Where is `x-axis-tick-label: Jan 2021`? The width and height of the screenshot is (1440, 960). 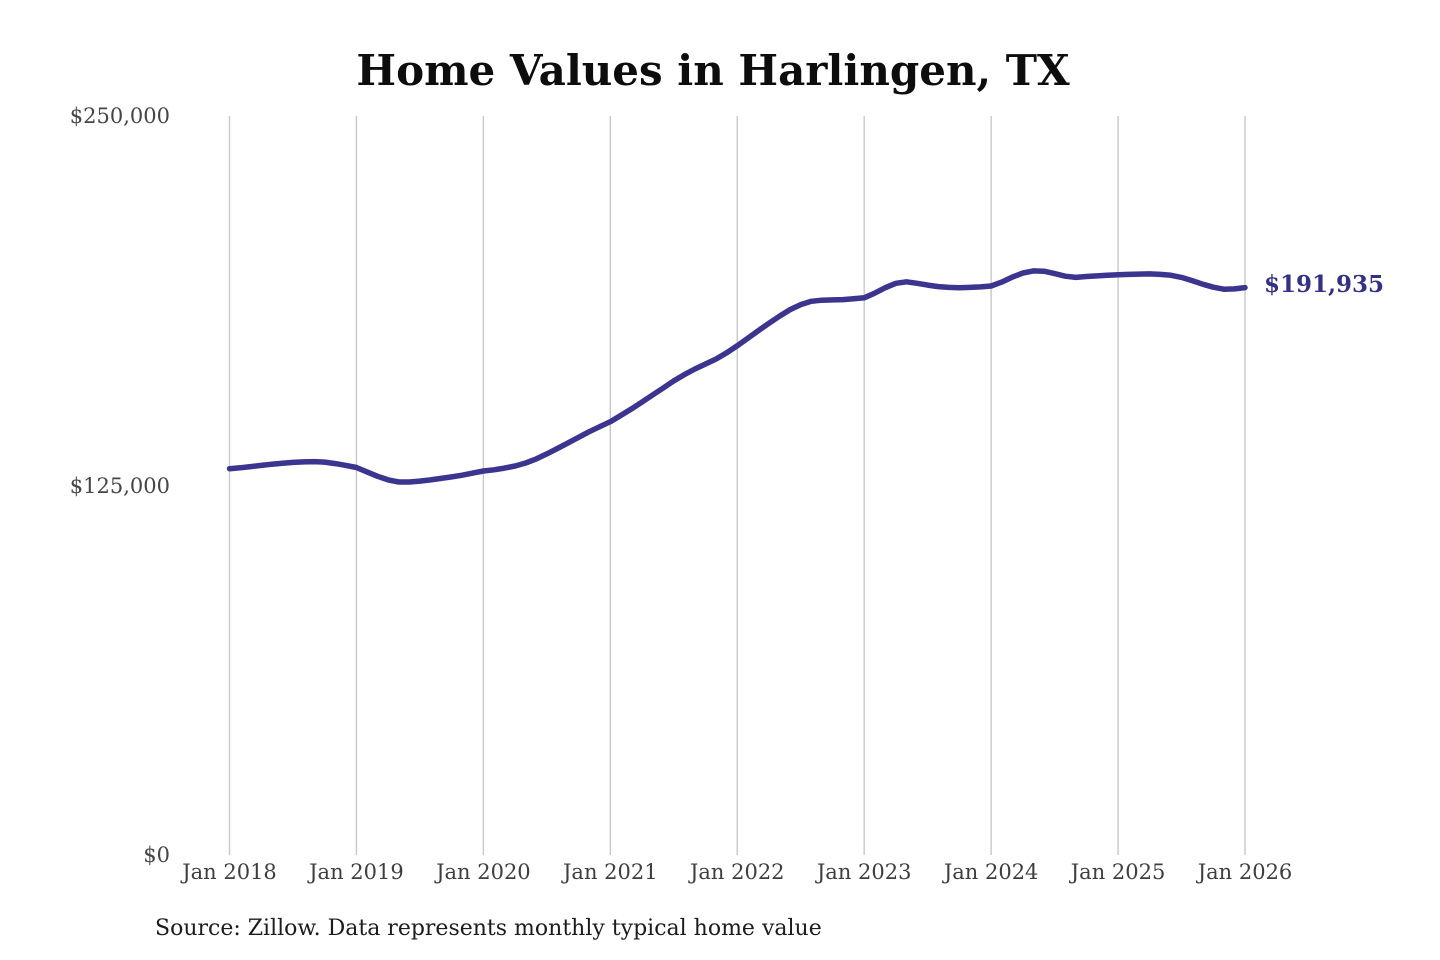 x-axis-tick-label: Jan 2021 is located at coordinates (610, 872).